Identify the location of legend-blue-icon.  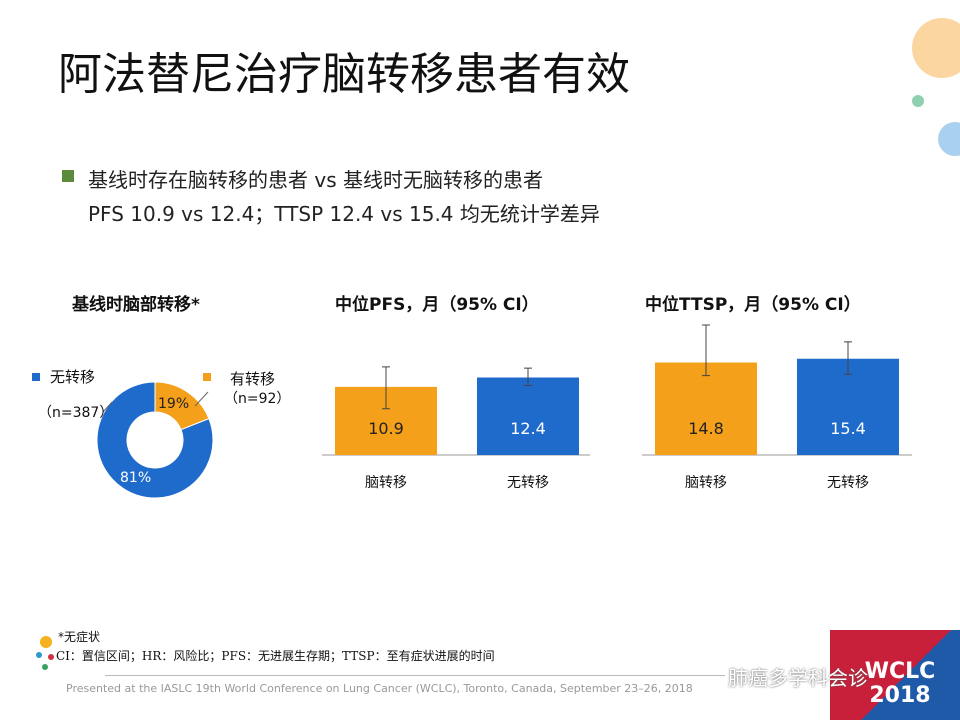
(36, 377).